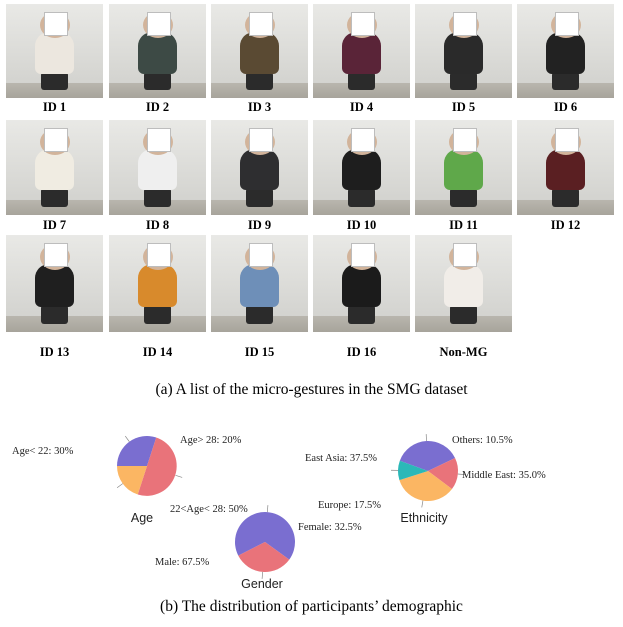 The width and height of the screenshot is (623, 627). I want to click on participant-id-label: ID 5, so click(463, 107).